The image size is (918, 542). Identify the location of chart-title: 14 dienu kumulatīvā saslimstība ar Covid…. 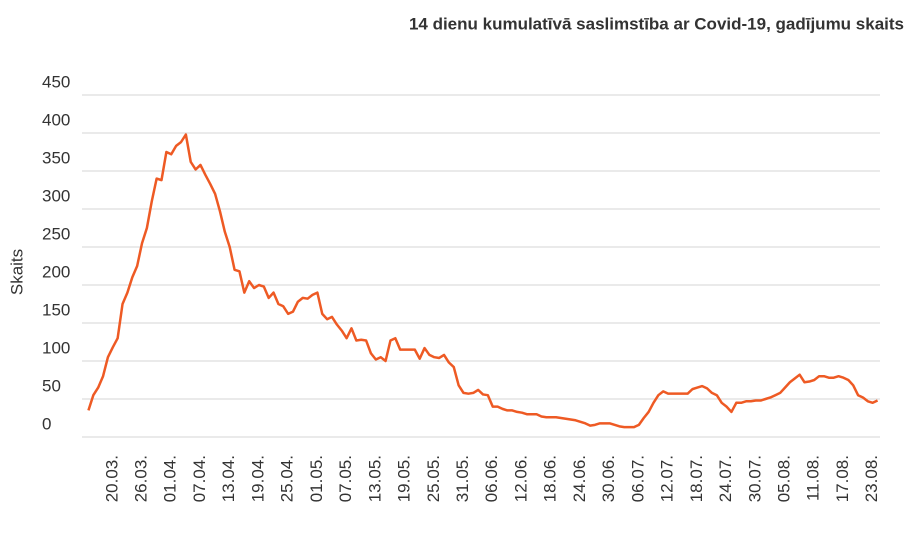
(656, 23).